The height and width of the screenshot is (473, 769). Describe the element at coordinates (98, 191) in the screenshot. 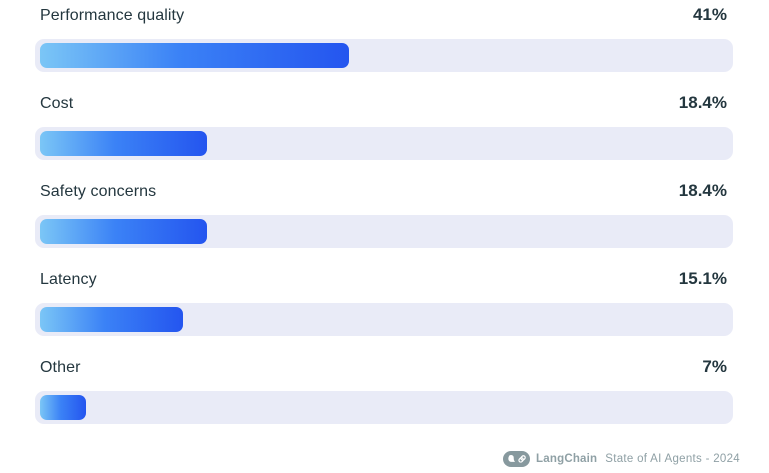

I see `category-label: Safety concerns` at that location.